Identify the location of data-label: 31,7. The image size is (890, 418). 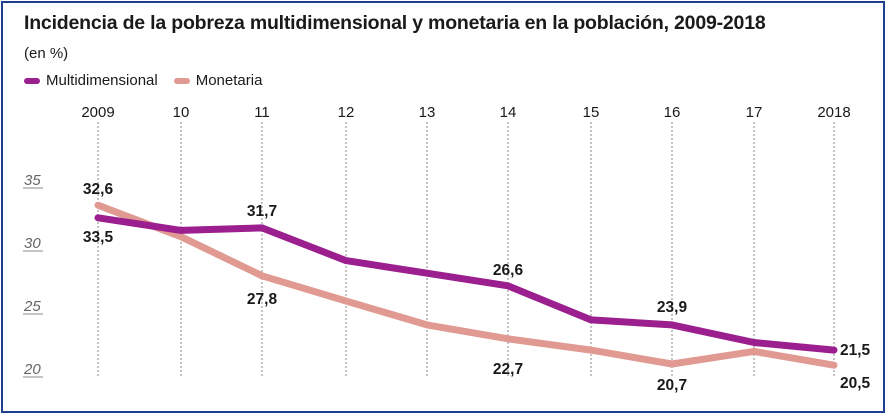
(262, 211).